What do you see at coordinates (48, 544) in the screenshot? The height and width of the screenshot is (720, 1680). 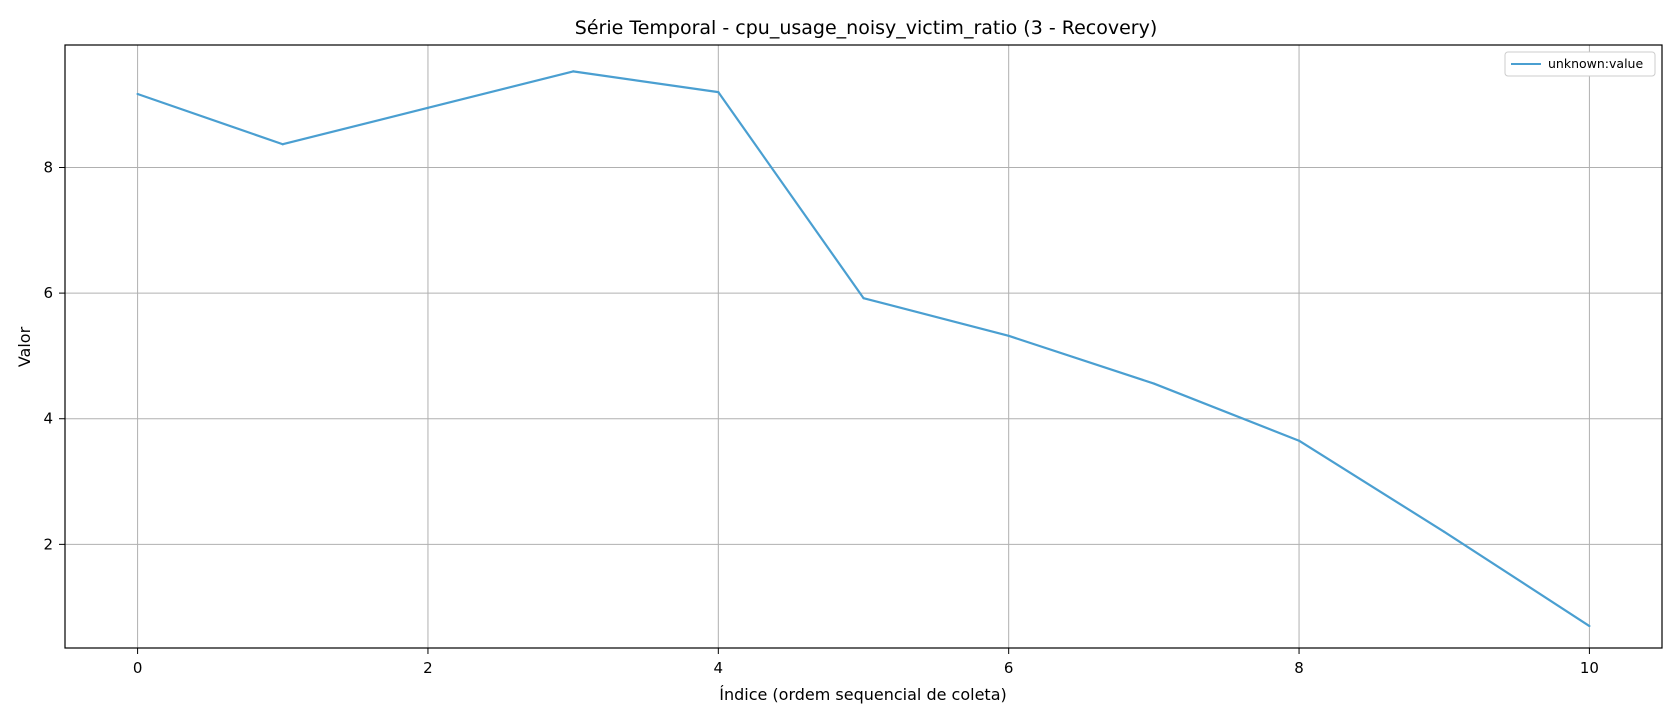 I see `y-tick-label: 2` at bounding box center [48, 544].